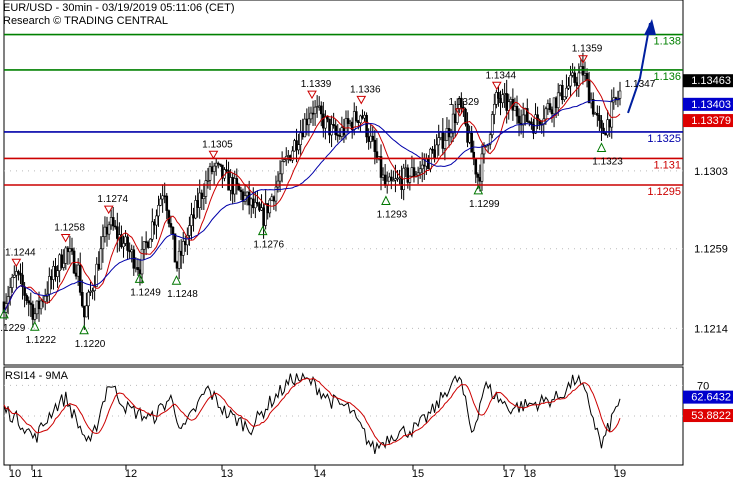  What do you see at coordinates (708, 81) in the screenshot?
I see `price-tag` at bounding box center [708, 81].